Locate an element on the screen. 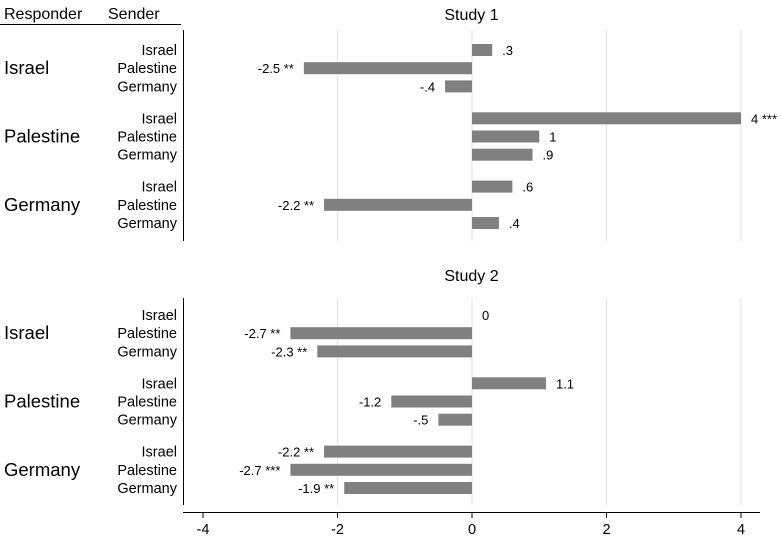 This screenshot has height=539, width=782. x-tick-label: -4 is located at coordinates (203, 530).